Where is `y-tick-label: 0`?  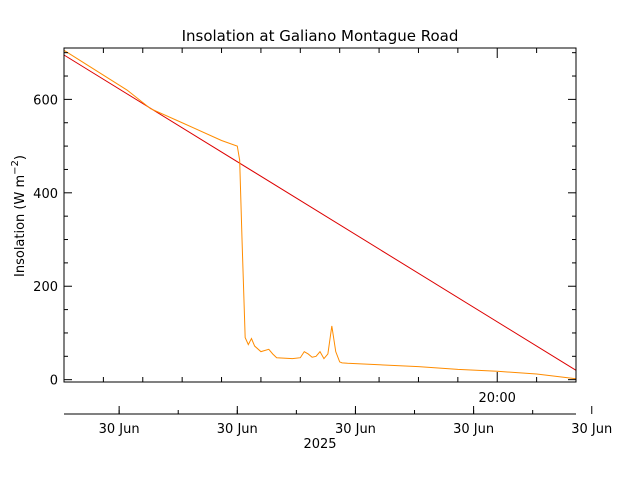
y-tick-label: 0 is located at coordinates (54, 381).